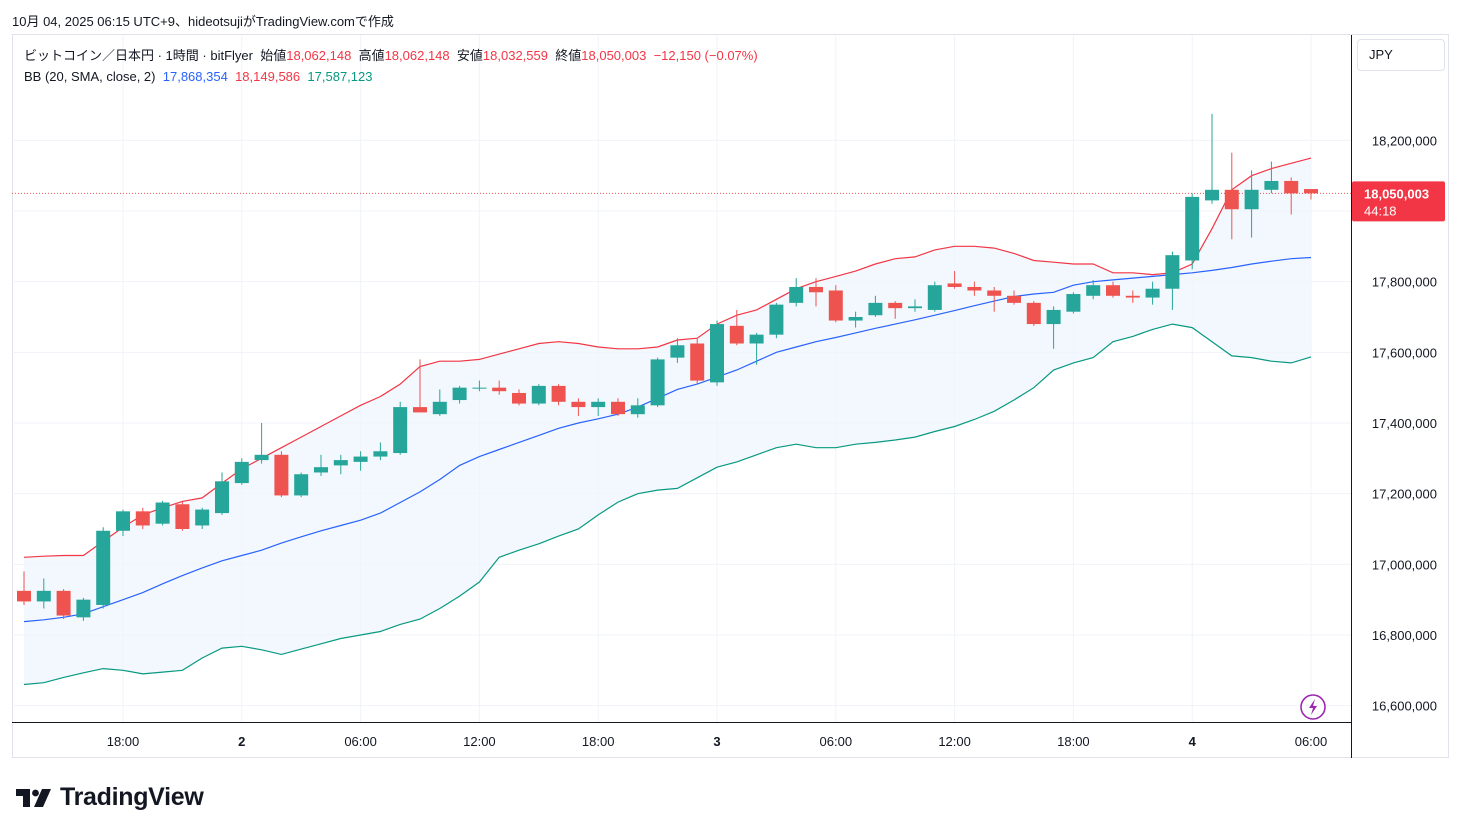 Image resolution: width=1462 pixels, height=833 pixels. What do you see at coordinates (195, 76) in the screenshot?
I see `legend-bb-basis: 17,868,354` at bounding box center [195, 76].